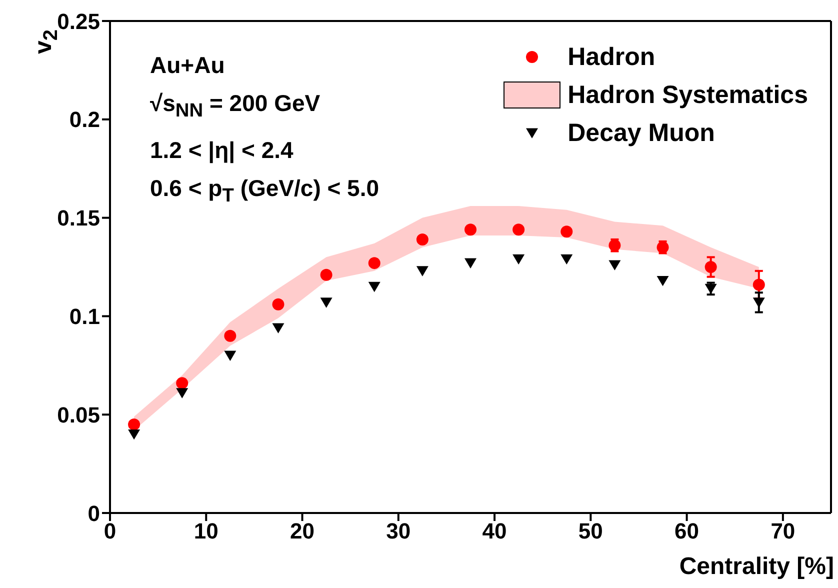 The image size is (838, 588). What do you see at coordinates (783, 531) in the screenshot?
I see `x-tick-label: 70` at bounding box center [783, 531].